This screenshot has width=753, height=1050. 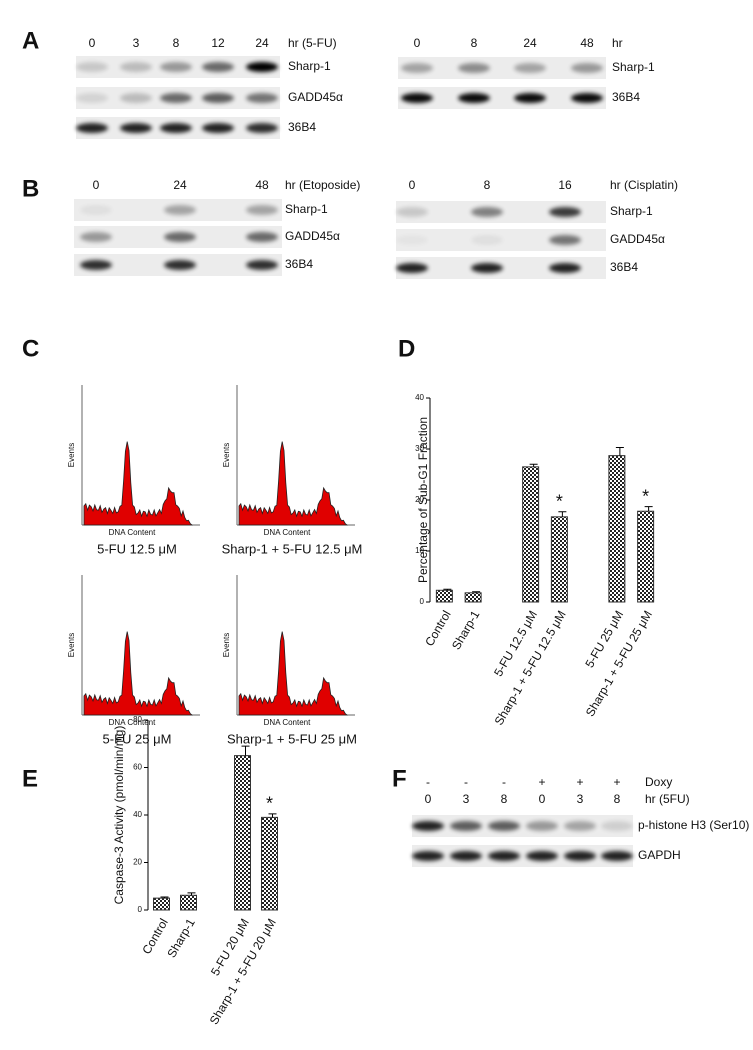 What do you see at coordinates (71, 455) in the screenshot?
I see `y-axis-label: Events` at bounding box center [71, 455].